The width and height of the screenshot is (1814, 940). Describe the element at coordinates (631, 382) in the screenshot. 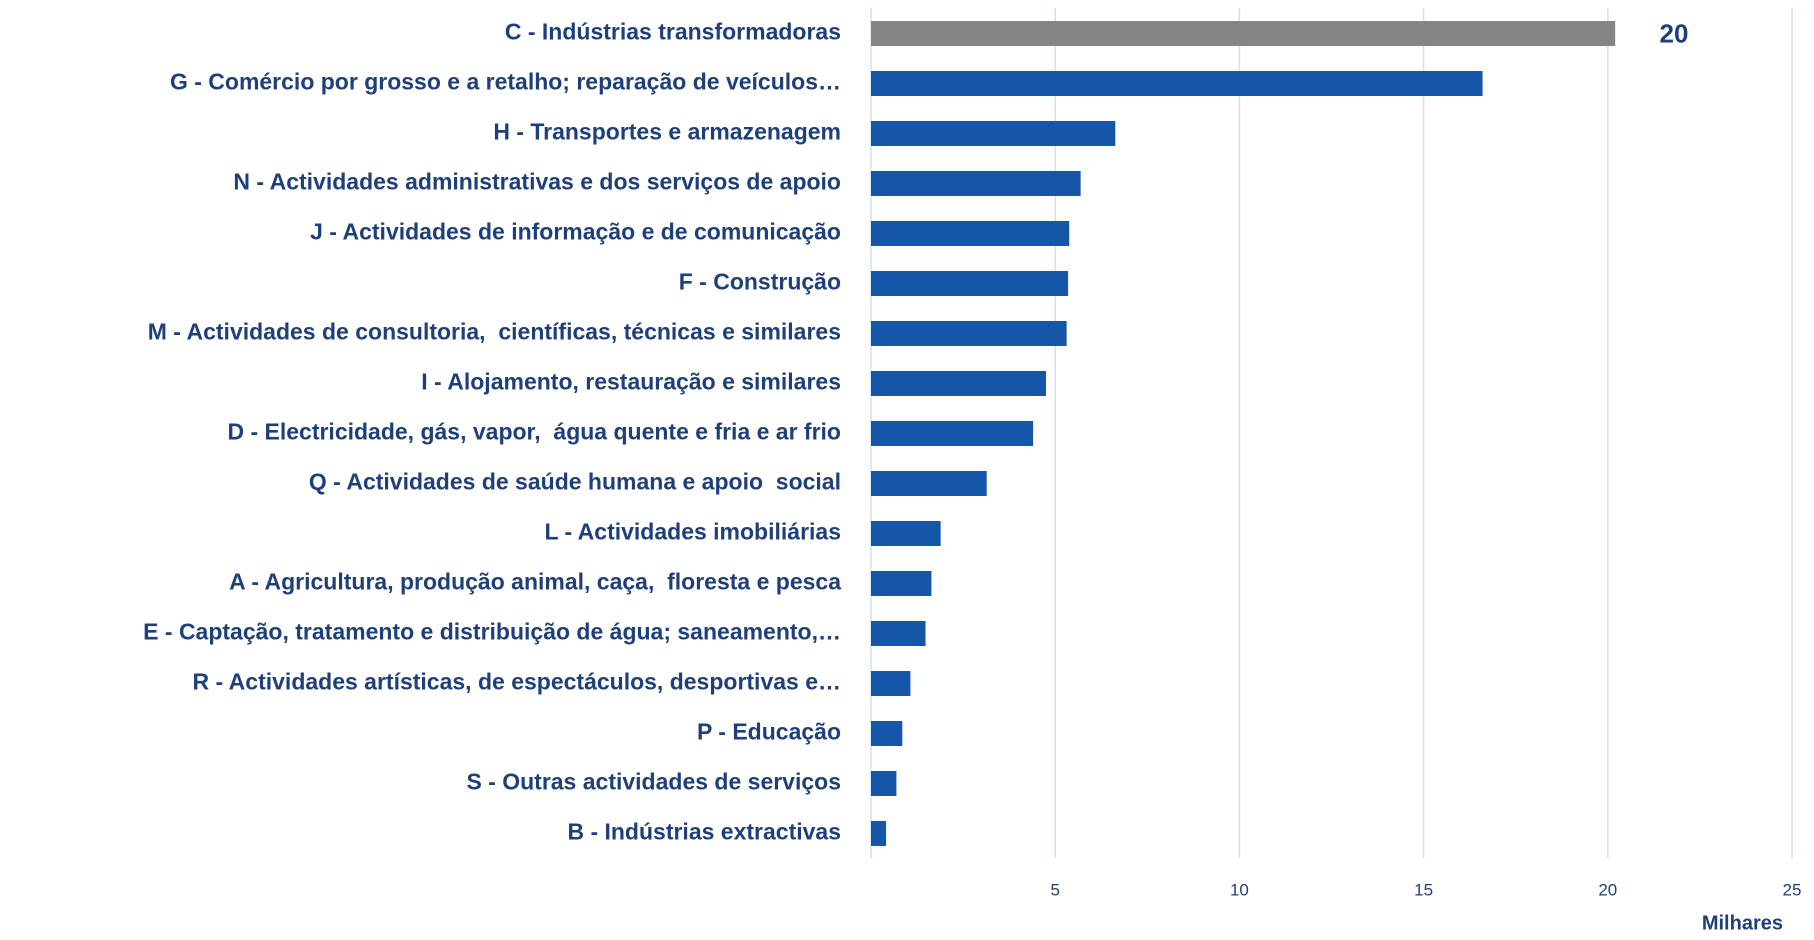

I see `y-tick-label: I - Alojamento, restauração e similares` at that location.